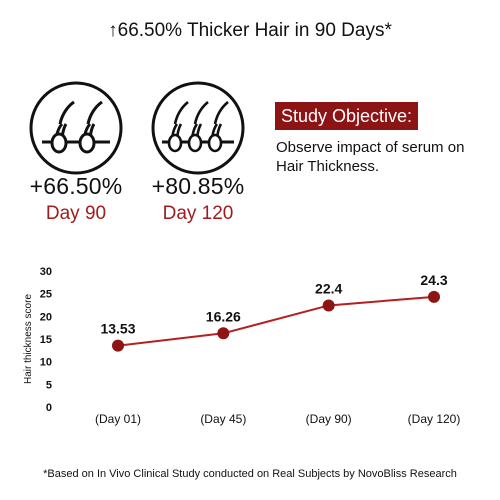 This screenshot has width=500, height=500. What do you see at coordinates (198, 128) in the screenshot?
I see `hair-follicle-three-strands-icon` at bounding box center [198, 128].